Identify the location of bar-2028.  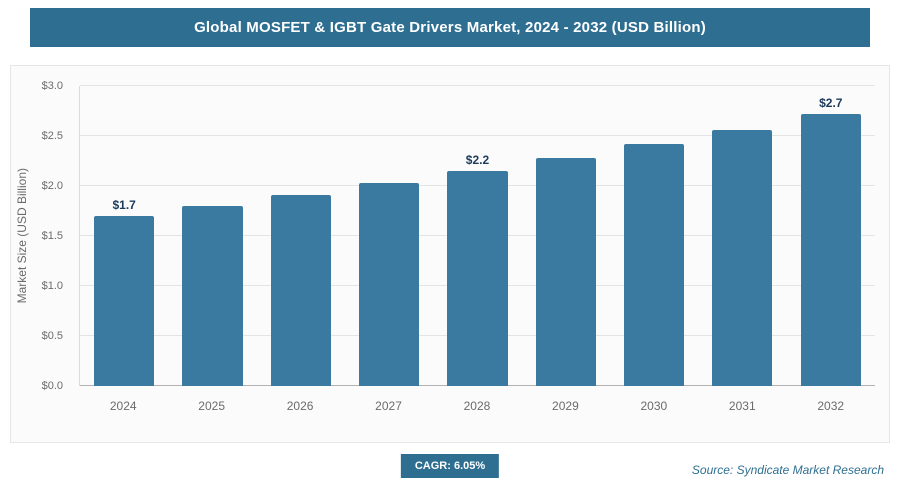
(477, 278).